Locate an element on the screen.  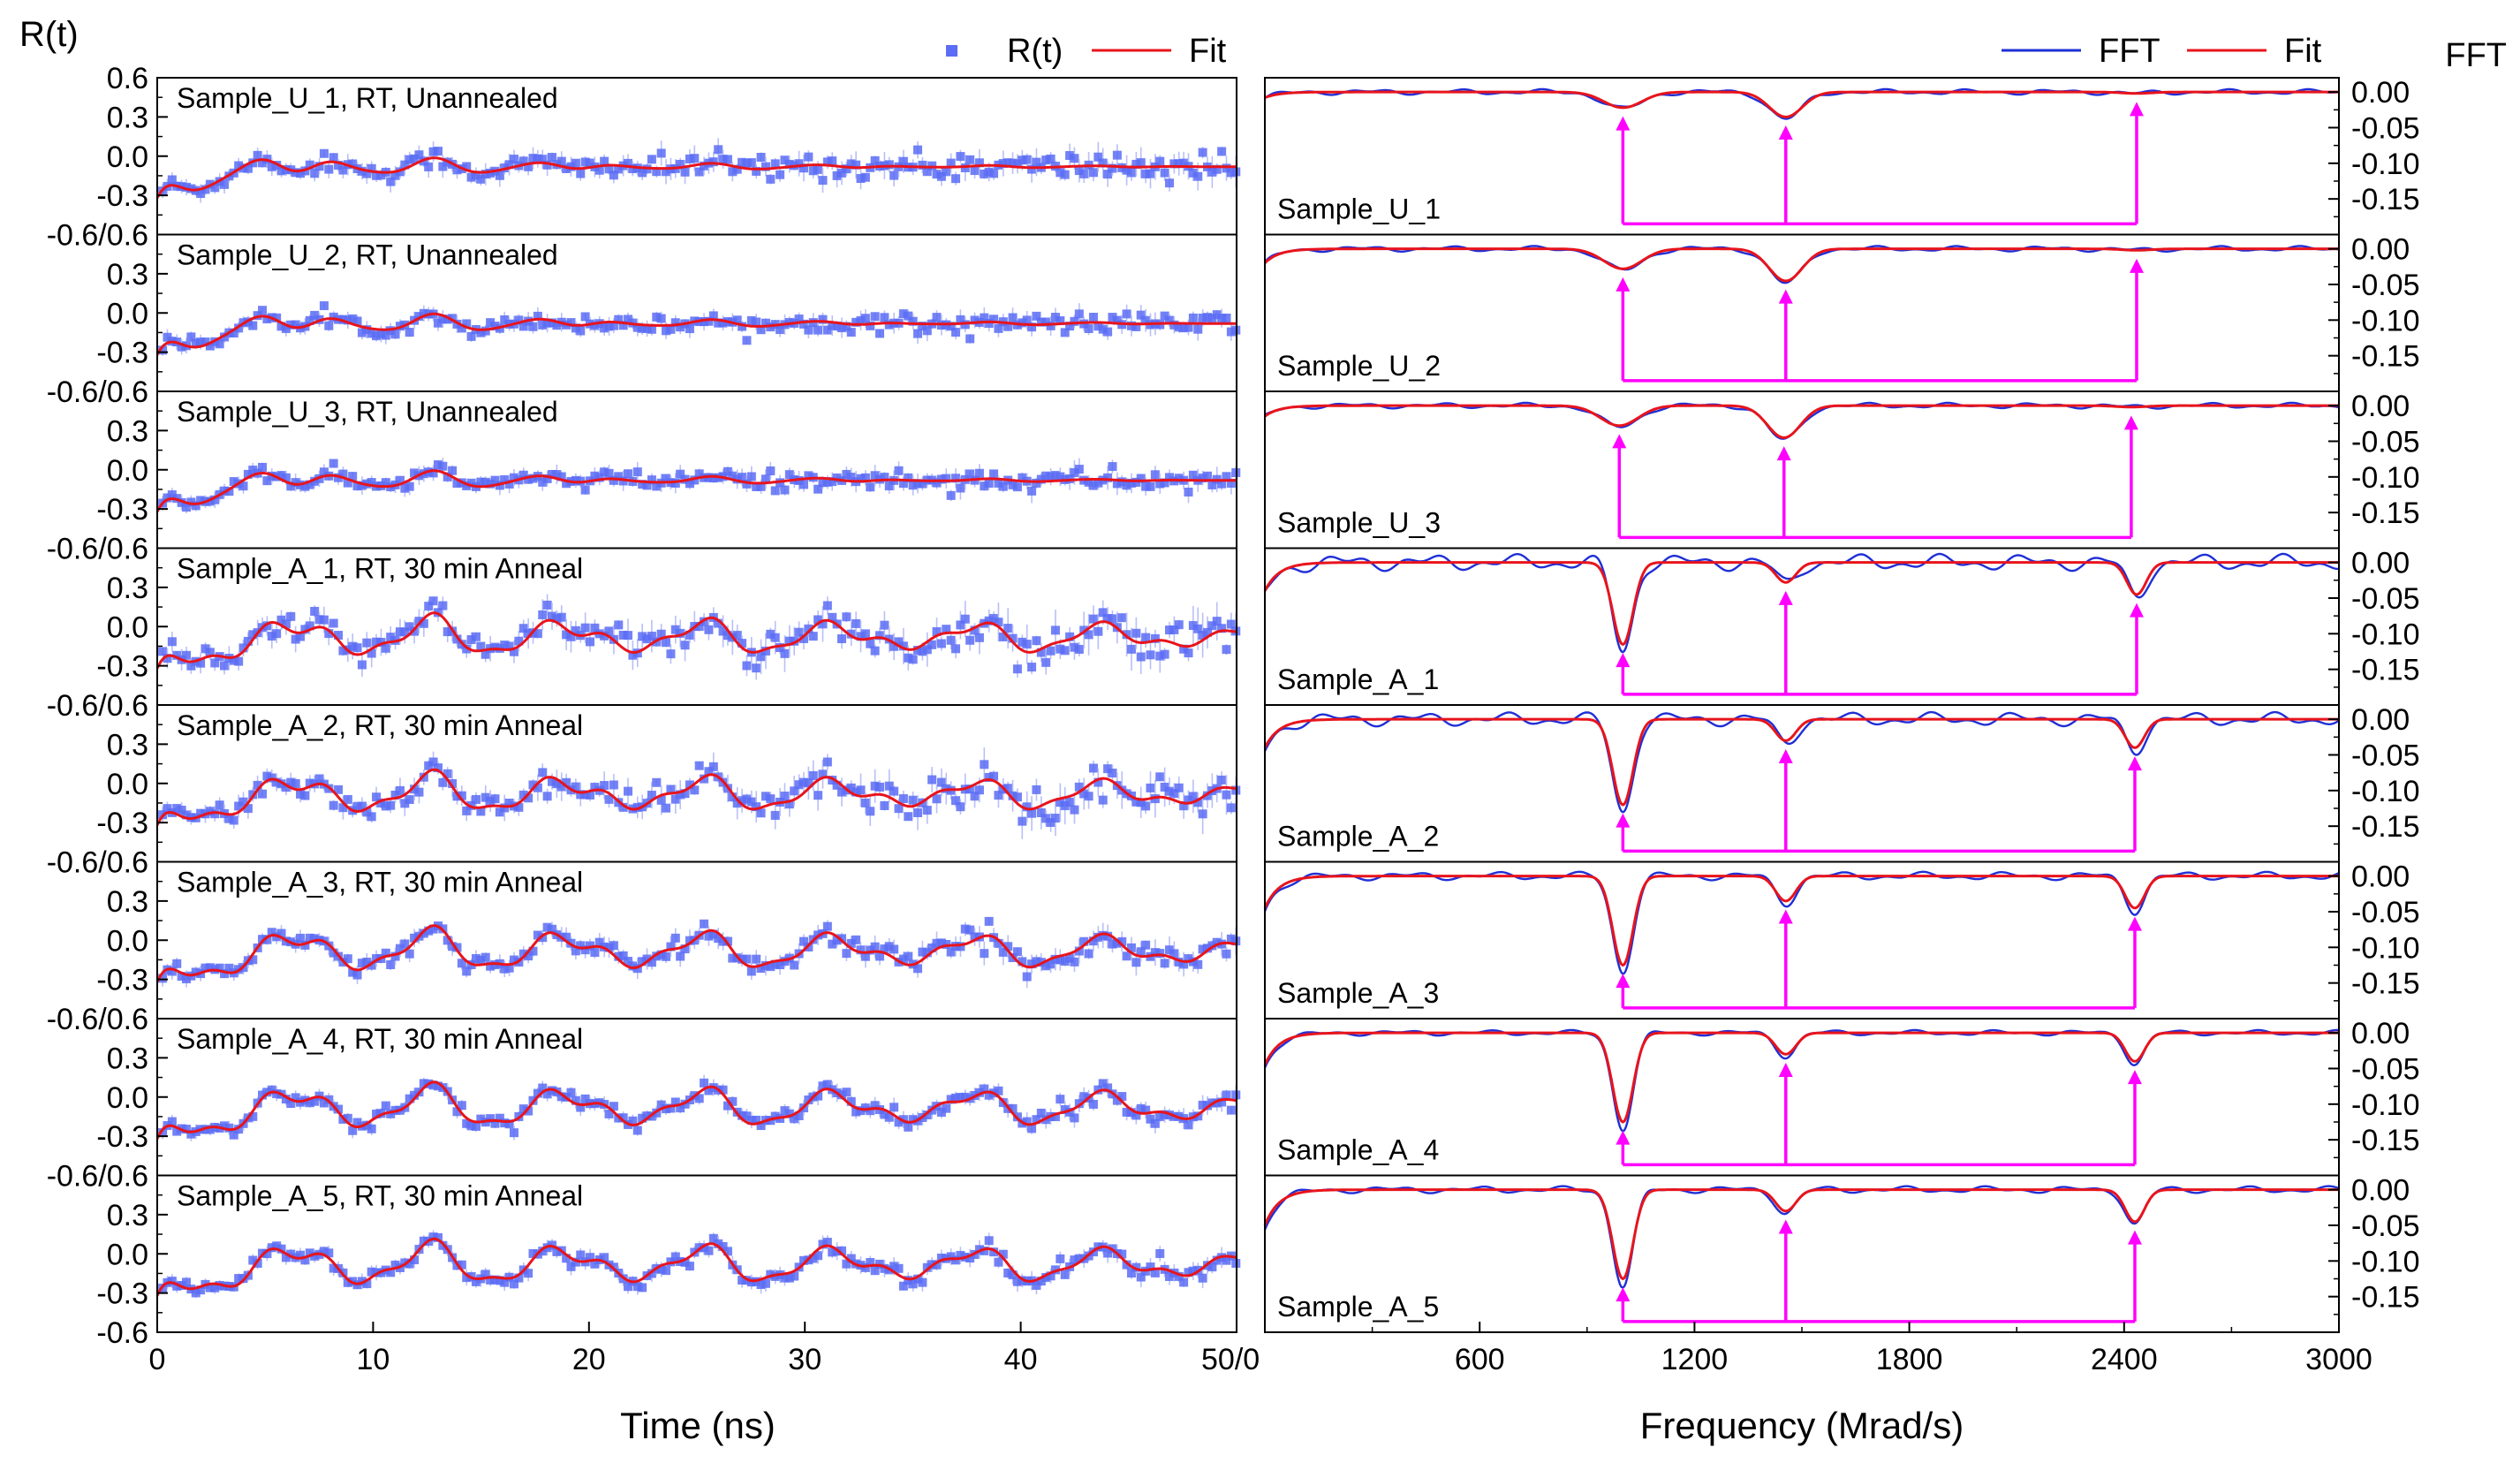
y-tick-label: -0.10 is located at coordinates (2385, 321).